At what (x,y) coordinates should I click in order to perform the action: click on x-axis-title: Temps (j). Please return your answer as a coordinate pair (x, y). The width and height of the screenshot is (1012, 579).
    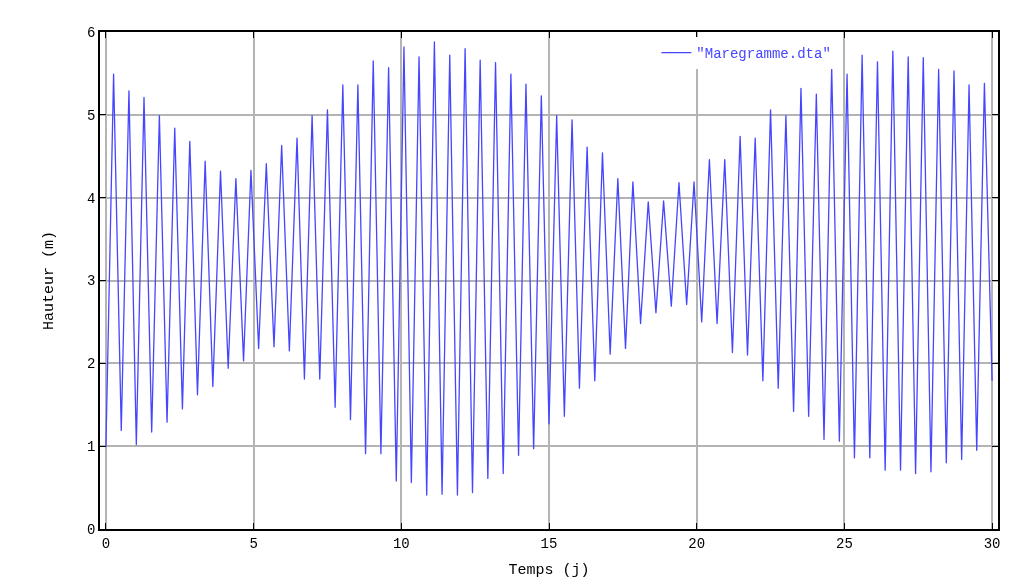
    Looking at the image, I should click on (549, 570).